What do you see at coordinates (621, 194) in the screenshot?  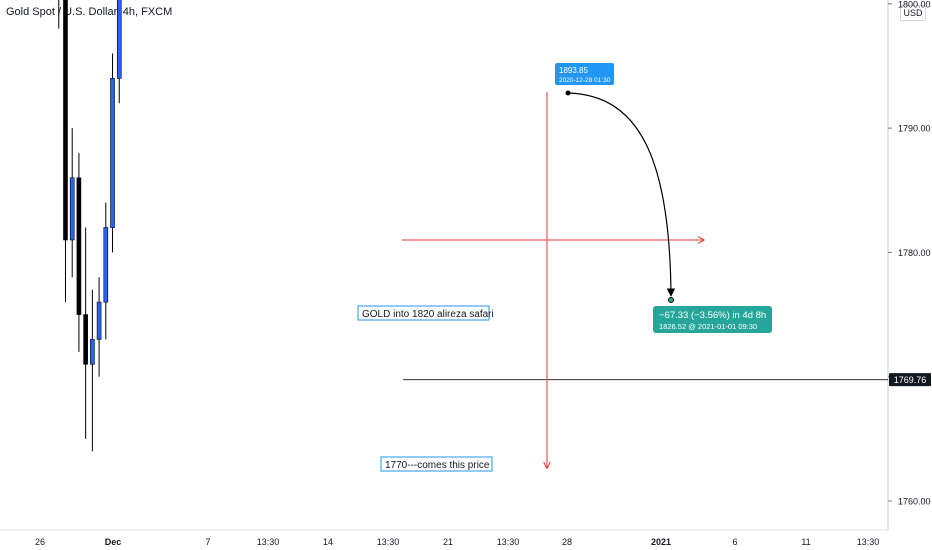 I see `curved-target-arrow` at bounding box center [621, 194].